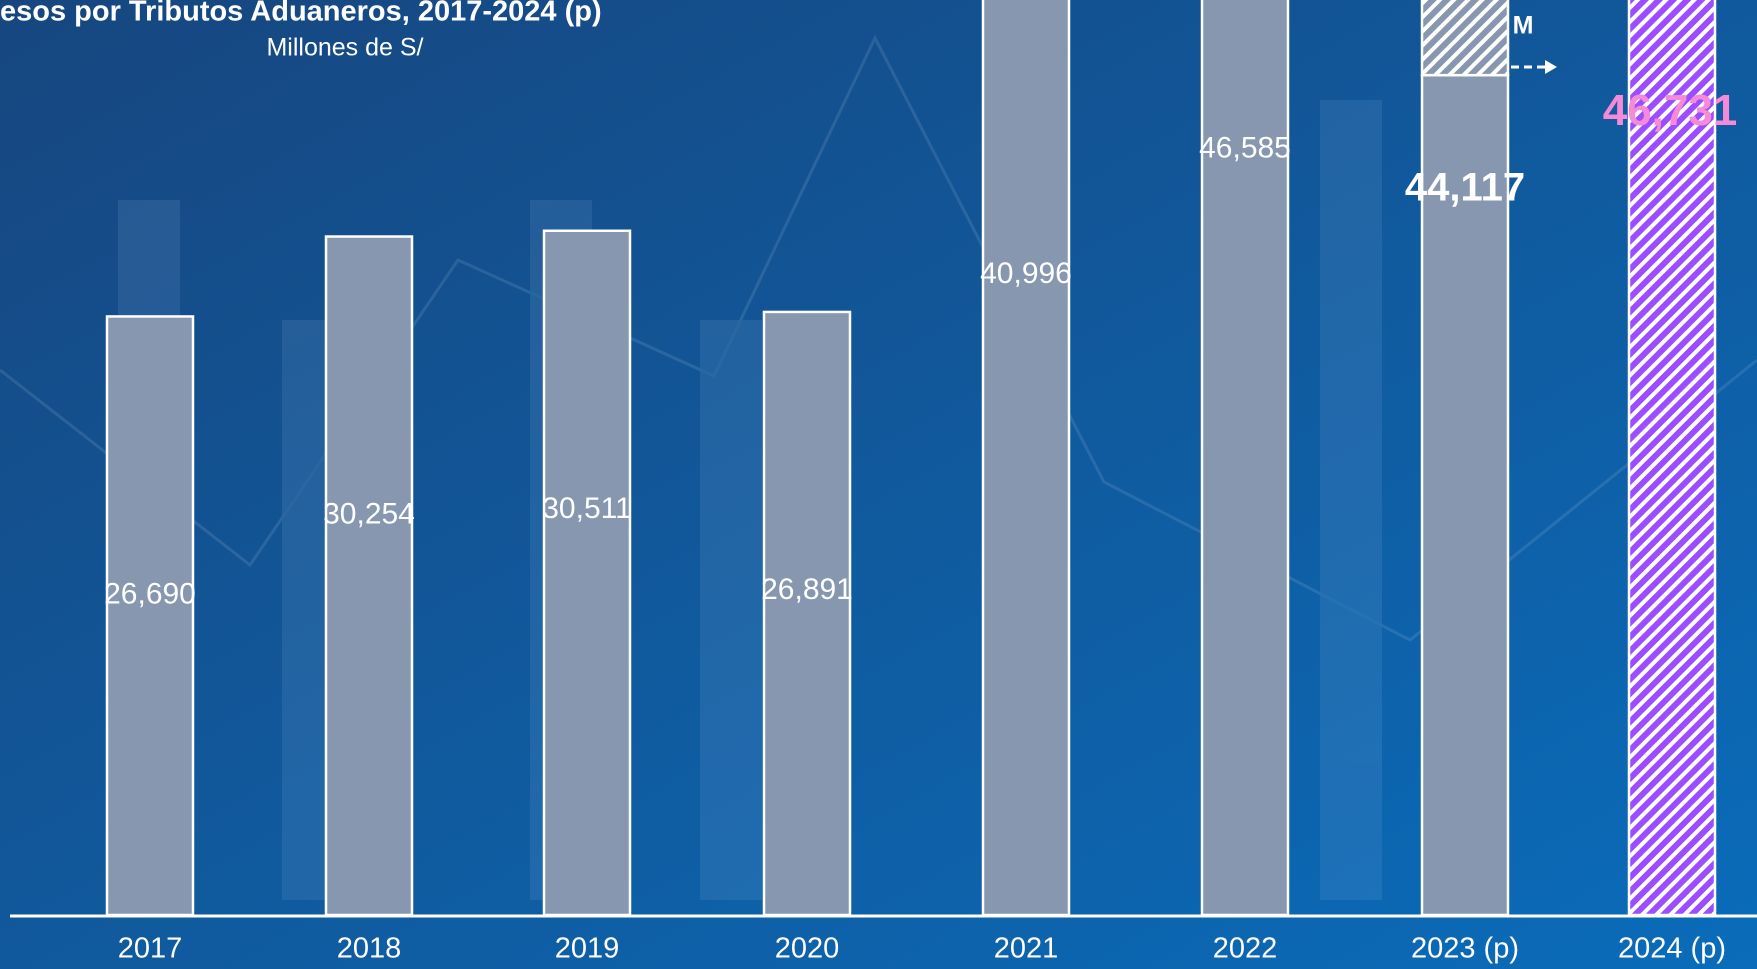 The width and height of the screenshot is (1757, 969). What do you see at coordinates (344, 48) in the screenshot?
I see `chart-subtitle: Millones de S/` at bounding box center [344, 48].